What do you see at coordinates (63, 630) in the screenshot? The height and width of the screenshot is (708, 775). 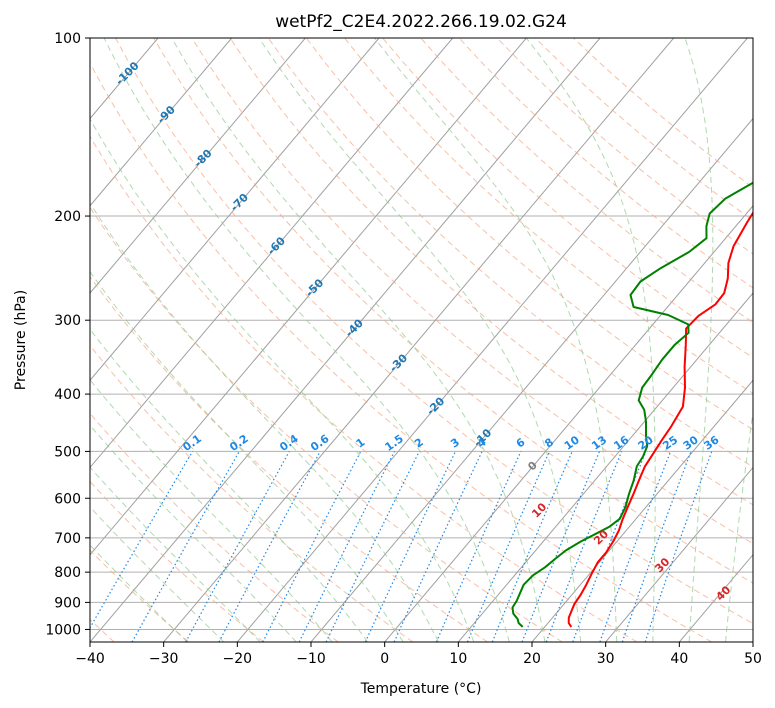 I see `y-tick-label: 1000` at bounding box center [63, 630].